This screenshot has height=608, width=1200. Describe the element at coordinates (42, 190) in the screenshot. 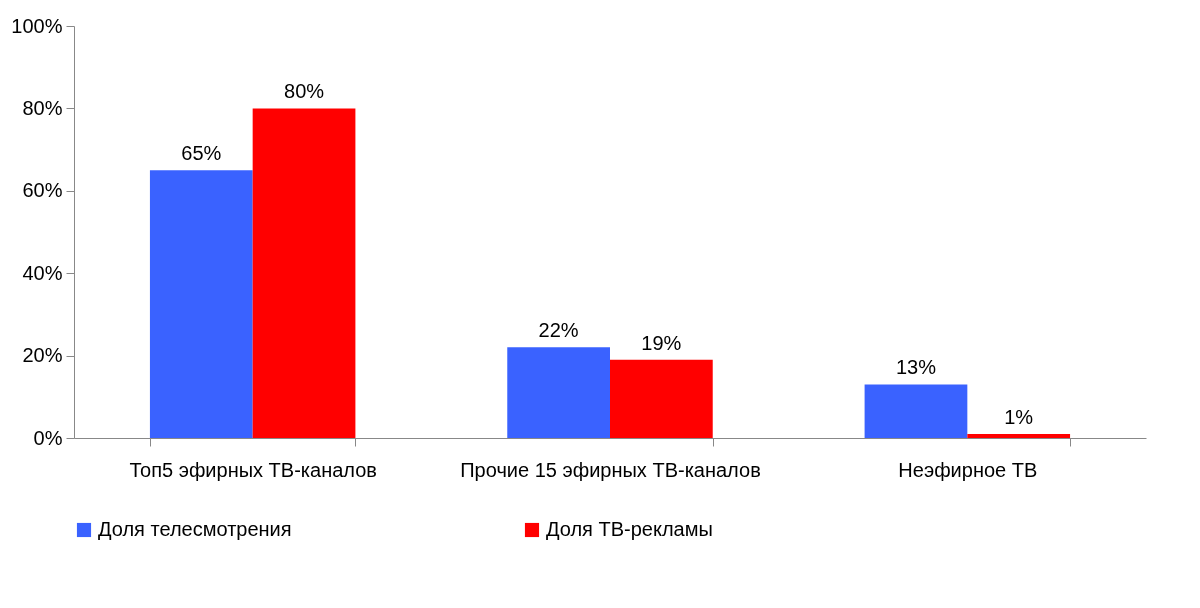

I see `y-tick-label: 60%` at that location.